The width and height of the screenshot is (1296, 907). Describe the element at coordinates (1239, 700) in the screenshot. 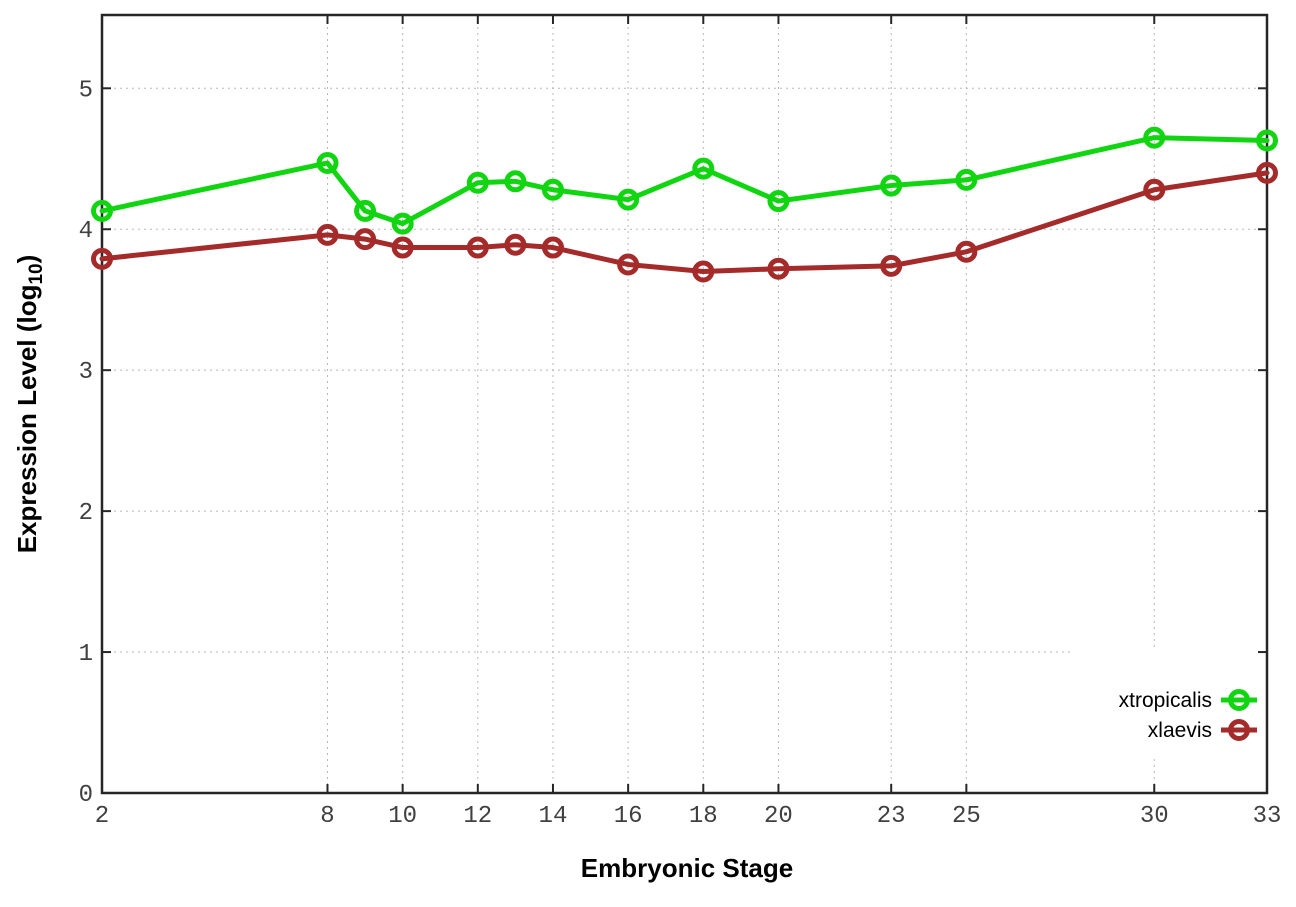

I see `legend-sample-marker-xtropicalis` at that location.